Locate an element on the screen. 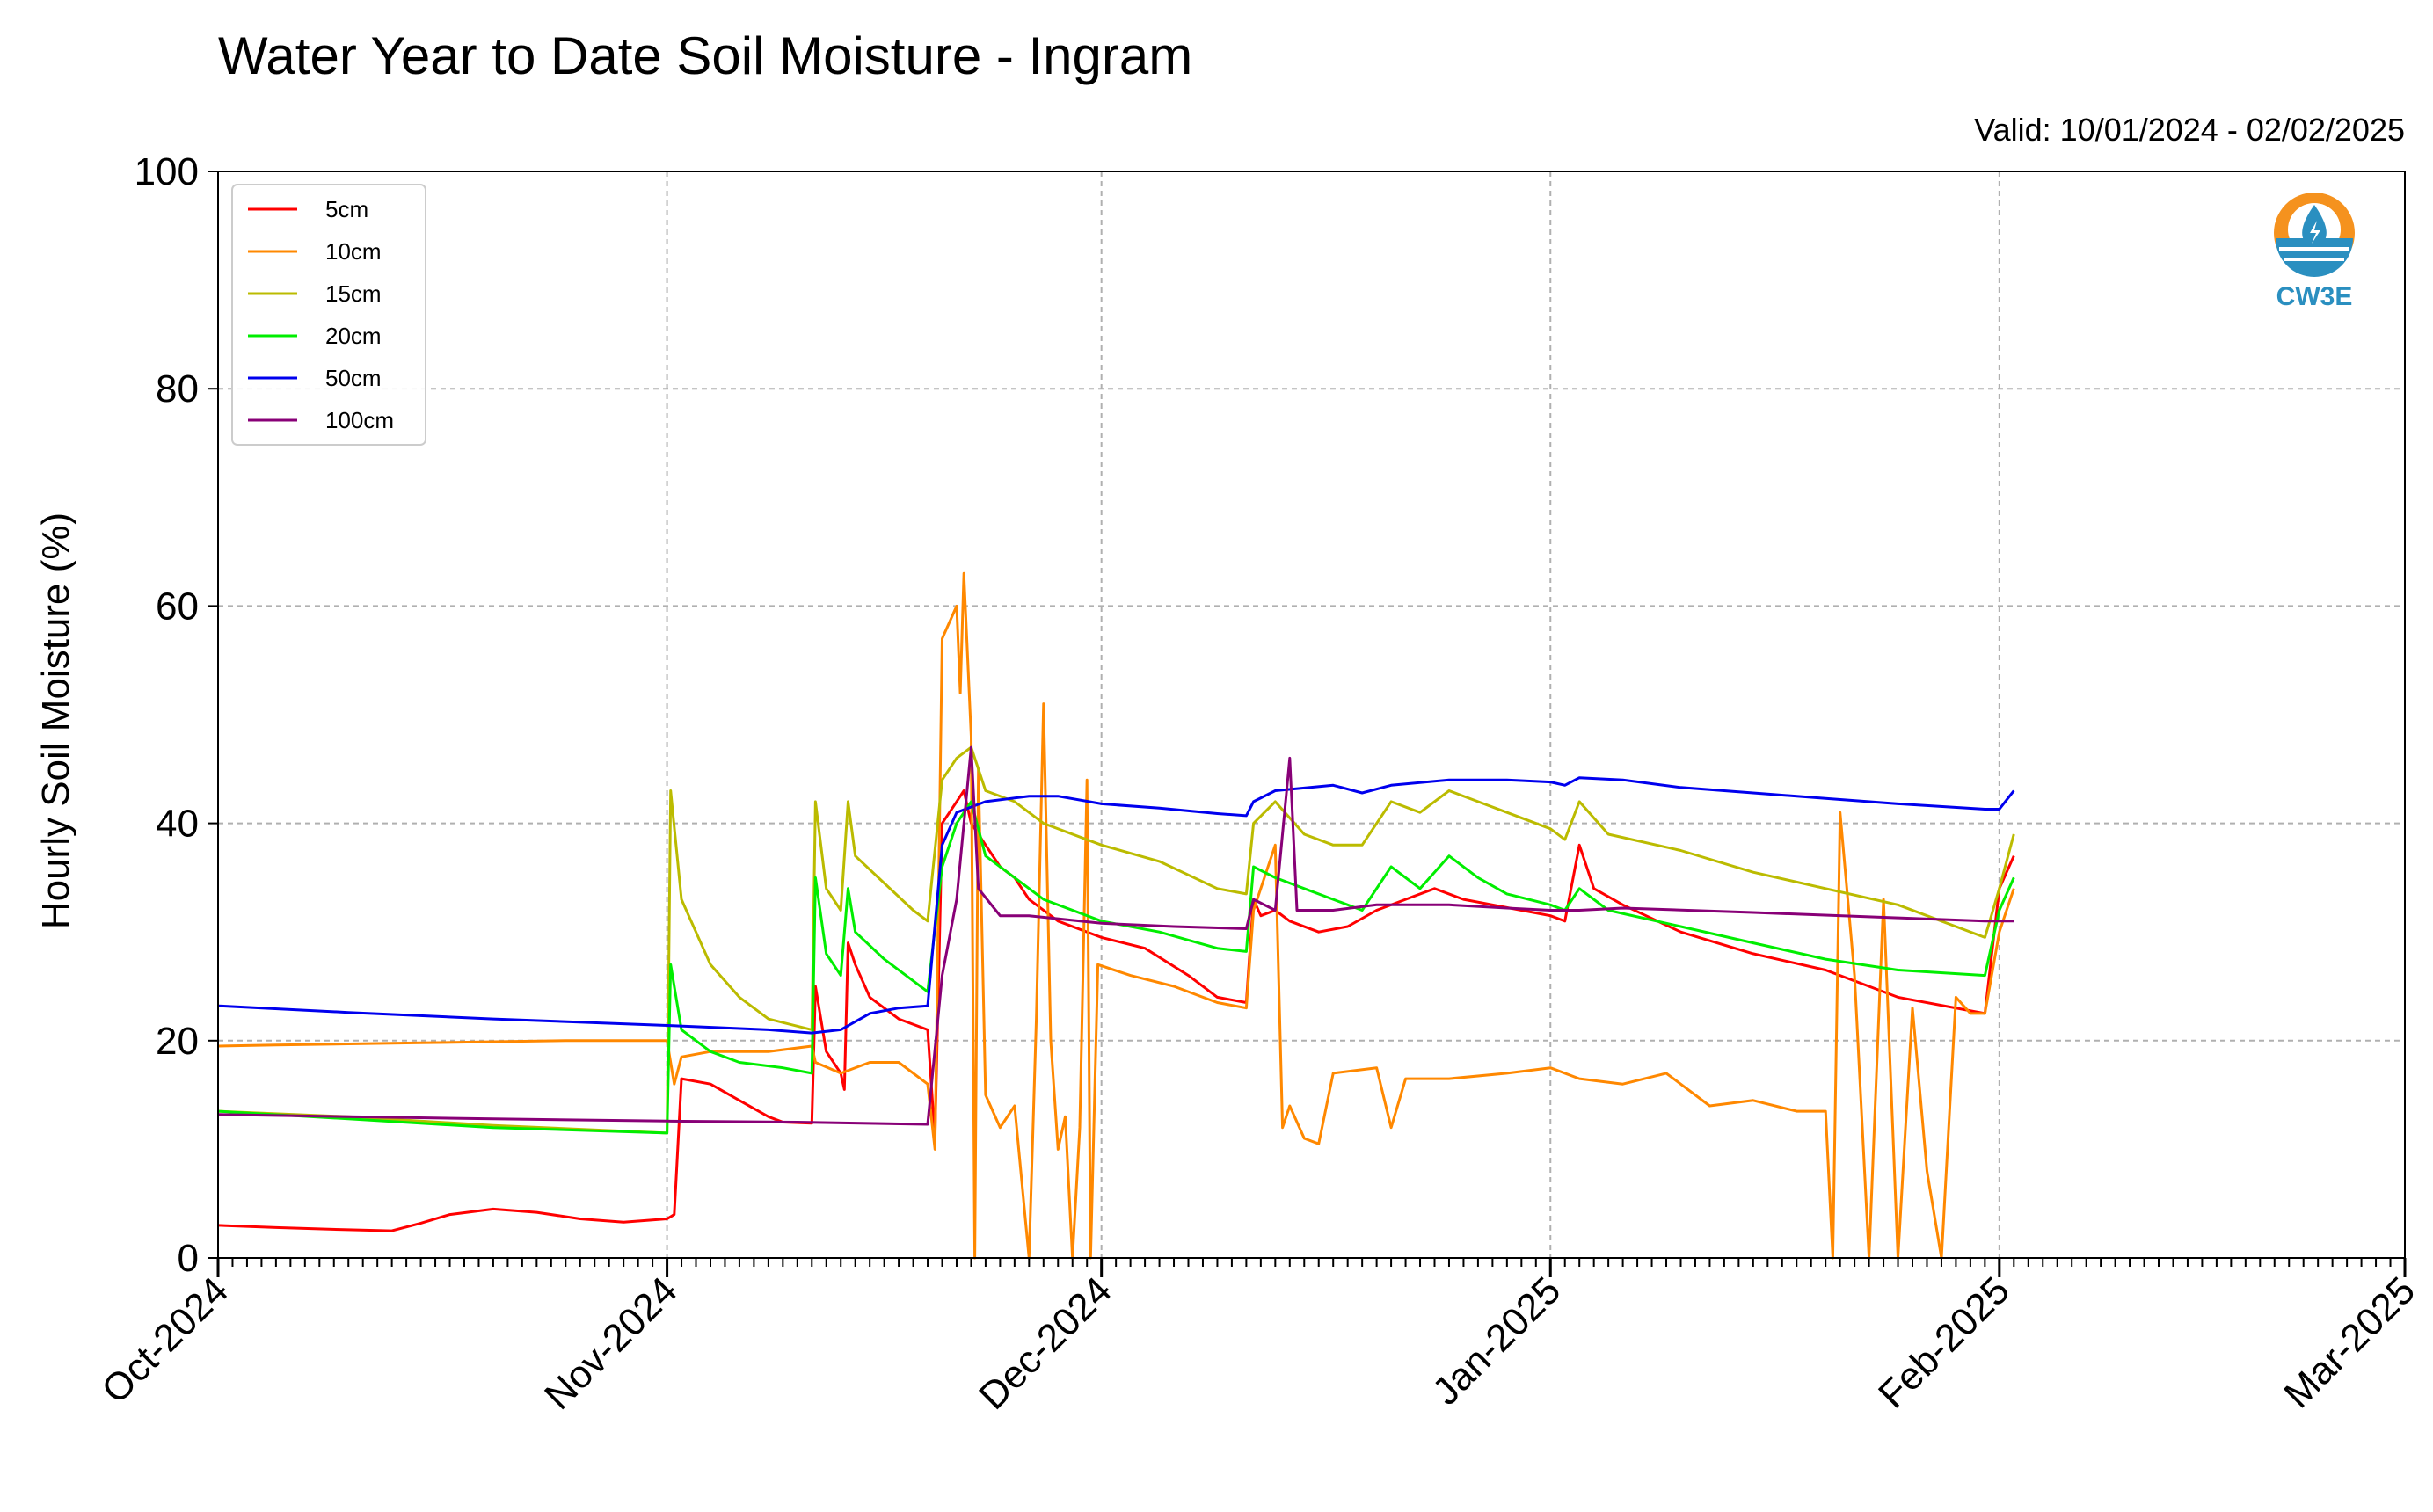  x-tick-label: Feb-2025 is located at coordinates (1944, 1342).